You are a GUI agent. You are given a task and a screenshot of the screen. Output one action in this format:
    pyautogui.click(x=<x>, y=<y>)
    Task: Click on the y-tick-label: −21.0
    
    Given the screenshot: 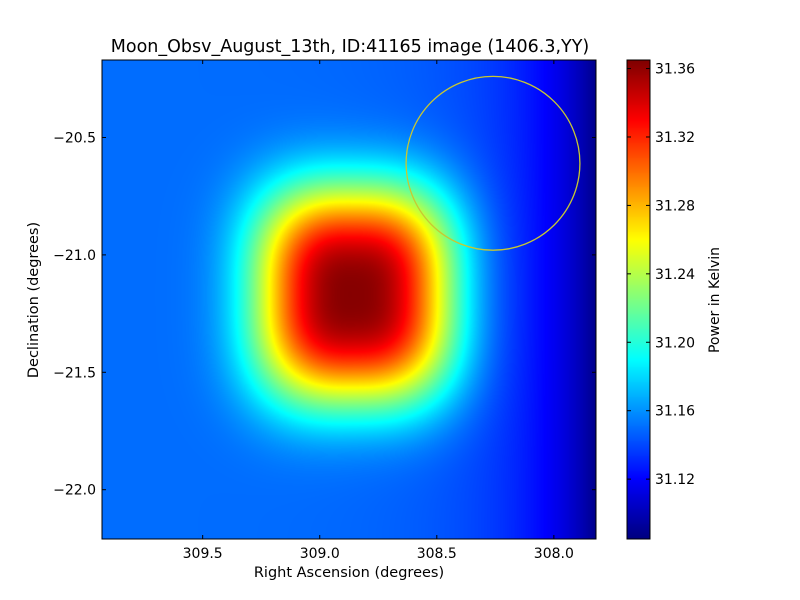 What is the action you would take?
    pyautogui.click(x=74, y=256)
    